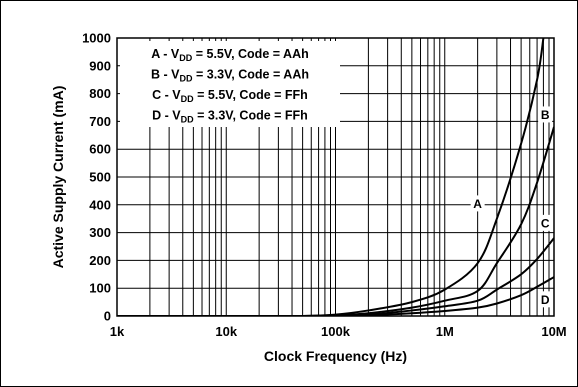  What do you see at coordinates (226, 331) in the screenshot?
I see `x-tick-label: 10k` at bounding box center [226, 331].